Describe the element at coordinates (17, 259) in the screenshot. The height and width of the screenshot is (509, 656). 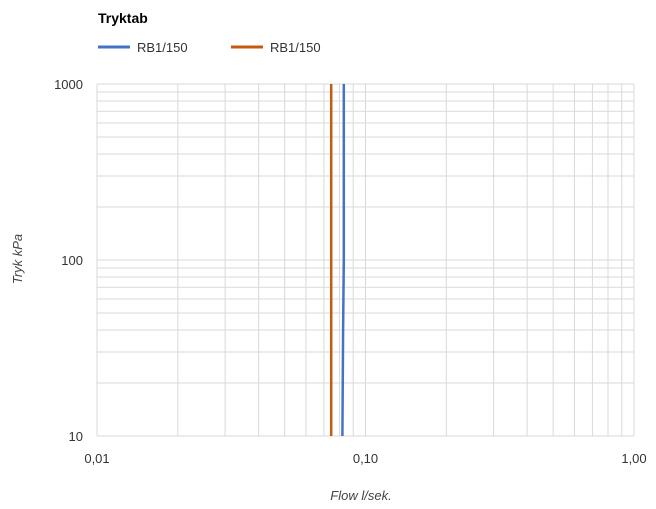
I see `y-axis-title: Tryk kPa` at that location.